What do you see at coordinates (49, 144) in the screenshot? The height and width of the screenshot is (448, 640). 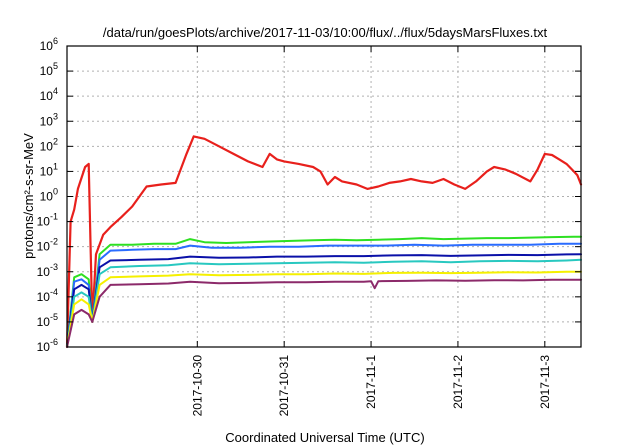 I see `y-tick-label: 10²` at bounding box center [49, 144].